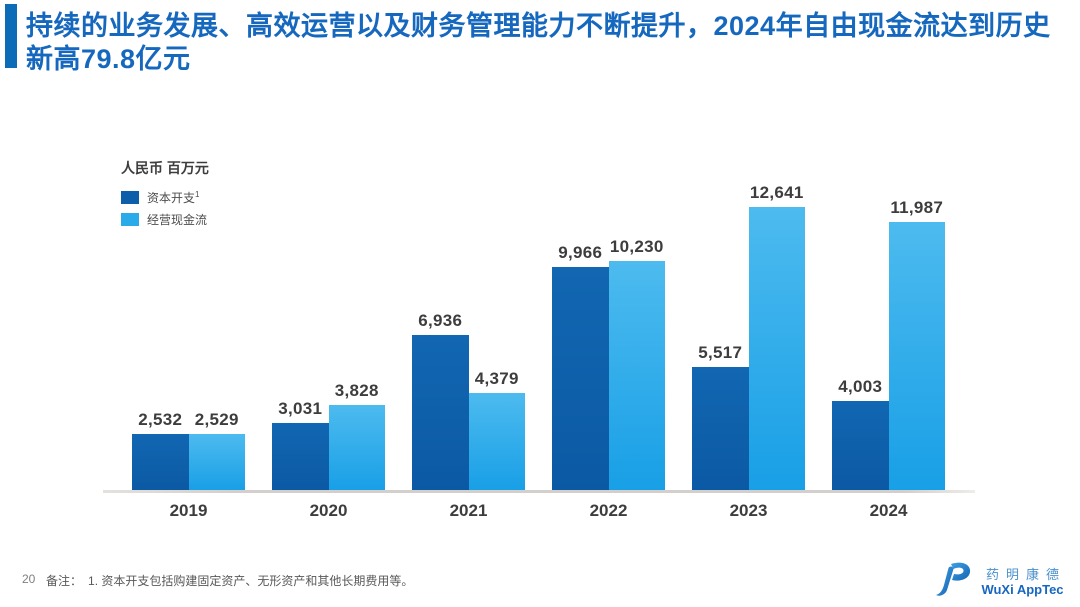 This screenshot has height=607, width=1080. Describe the element at coordinates (636, 247) in the screenshot. I see `value-label-ocf-2022: 10,230` at that location.